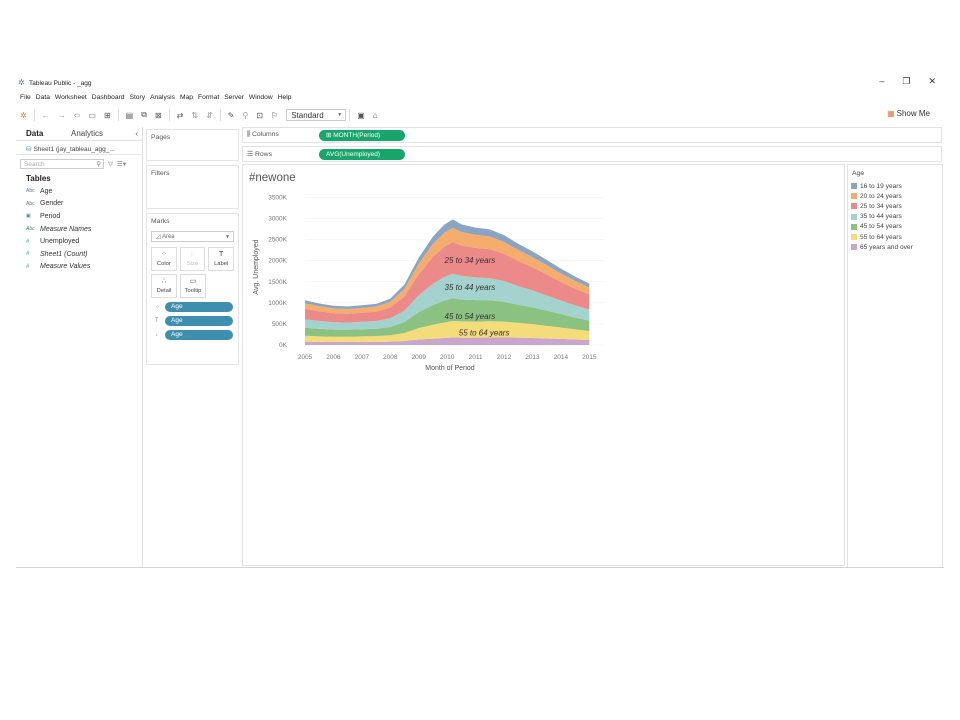 The image size is (960, 720). Describe the element at coordinates (193, 286) in the screenshot. I see `tooltip-button: ▭ Tooltip` at that location.